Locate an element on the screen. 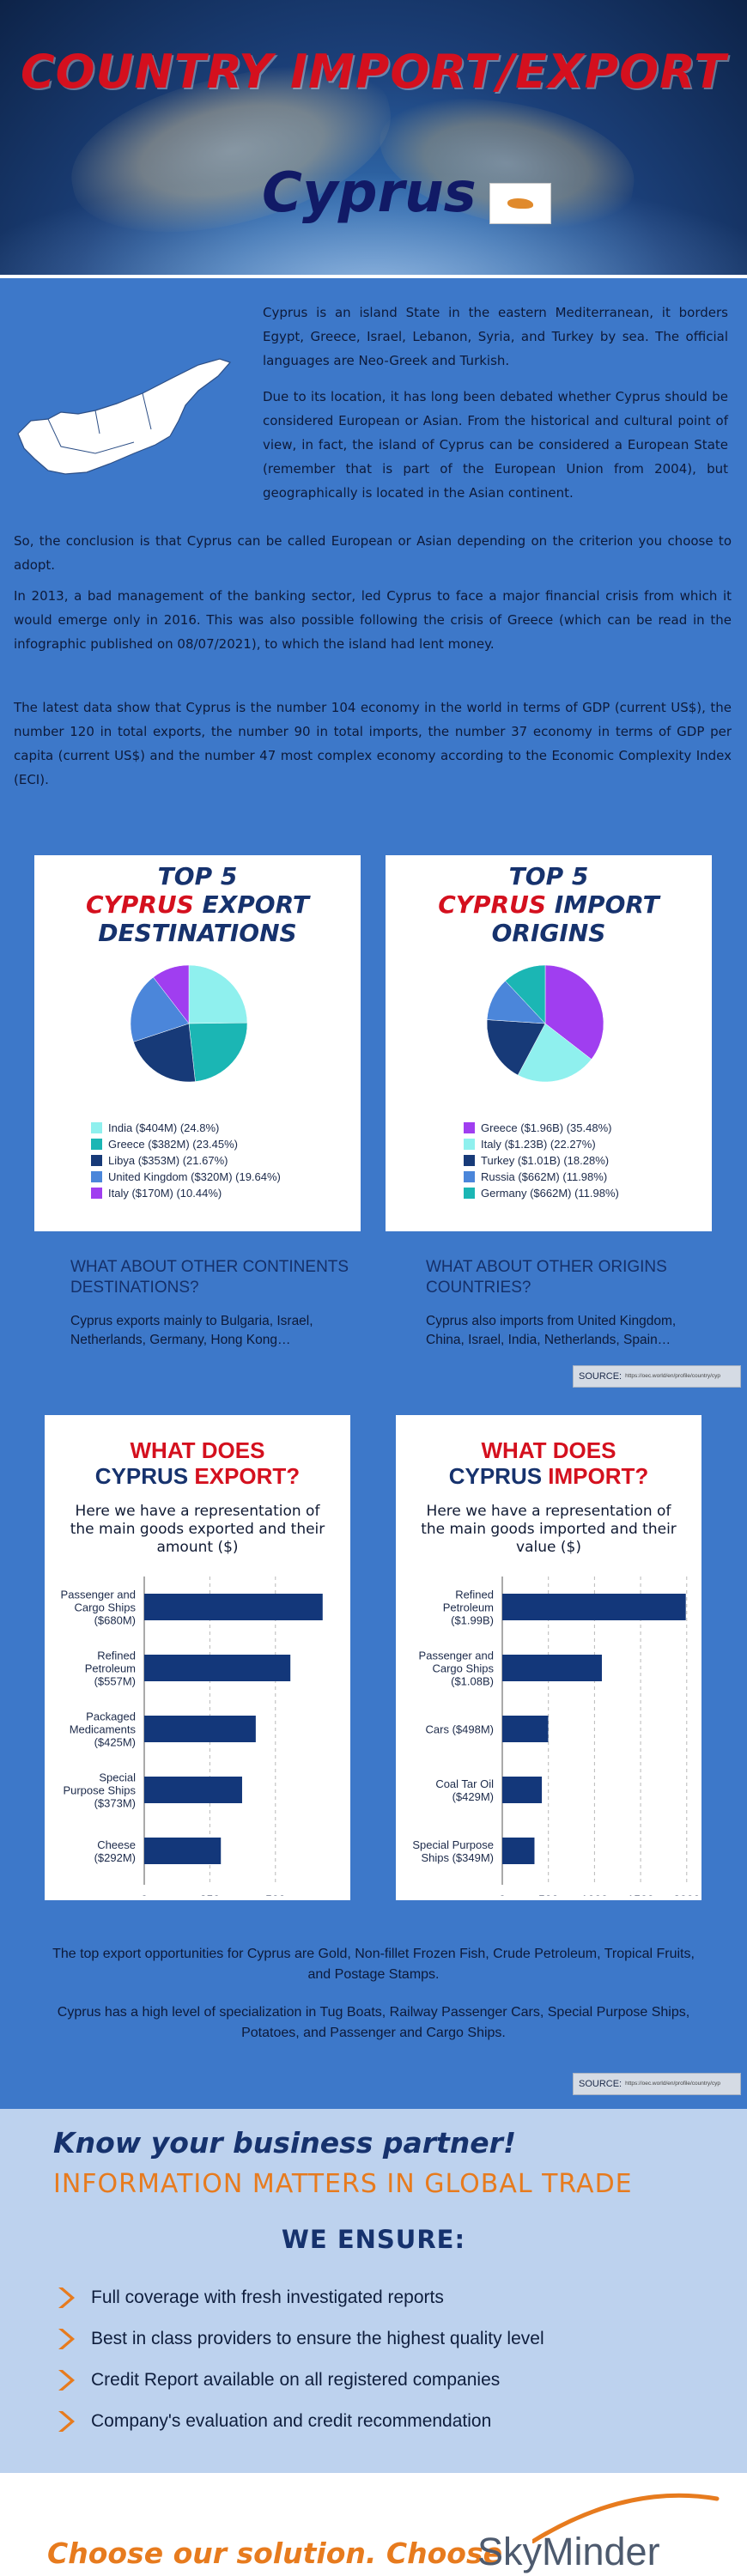 This screenshot has width=747, height=2576. cyprus-flag-icon is located at coordinates (520, 203).